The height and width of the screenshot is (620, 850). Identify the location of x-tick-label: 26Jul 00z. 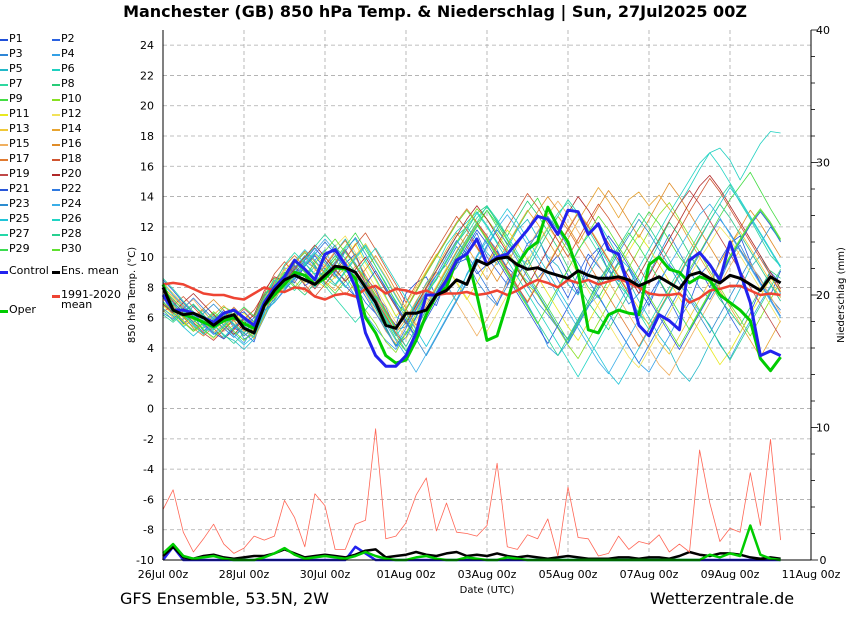
(163, 574).